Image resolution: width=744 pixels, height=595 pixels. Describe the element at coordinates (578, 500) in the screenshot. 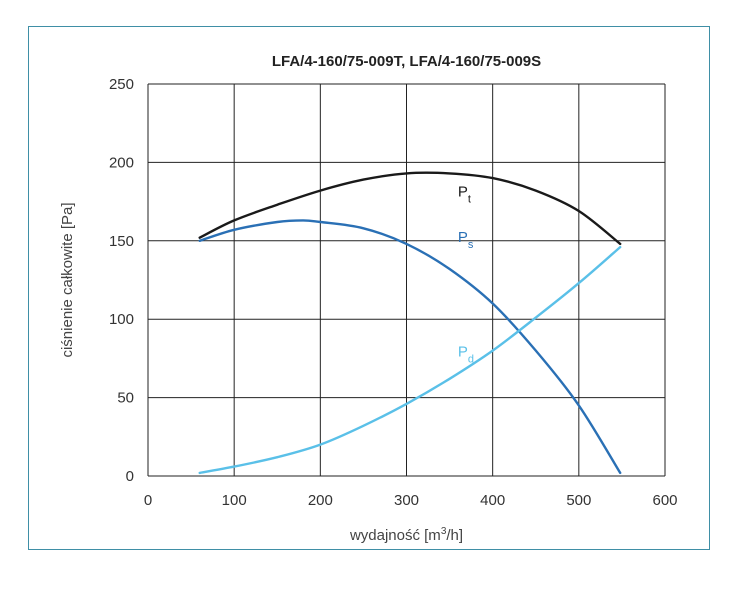

I see `x-tick-label: 500` at that location.